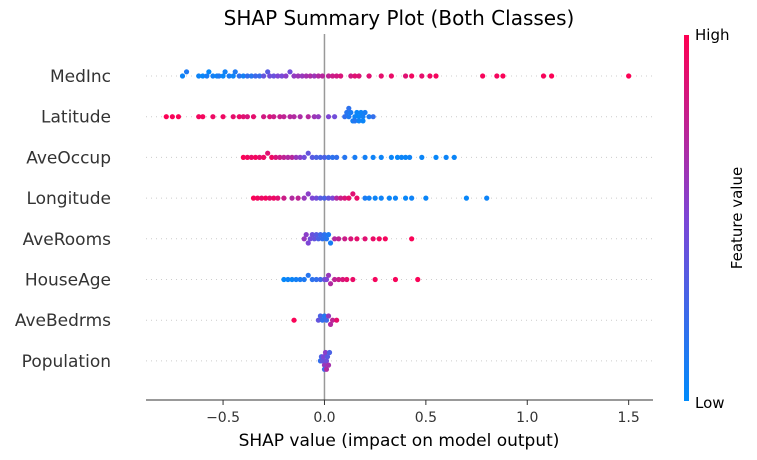  Describe the element at coordinates (68, 281) in the screenshot. I see `feature-label: HouseAge` at that location.